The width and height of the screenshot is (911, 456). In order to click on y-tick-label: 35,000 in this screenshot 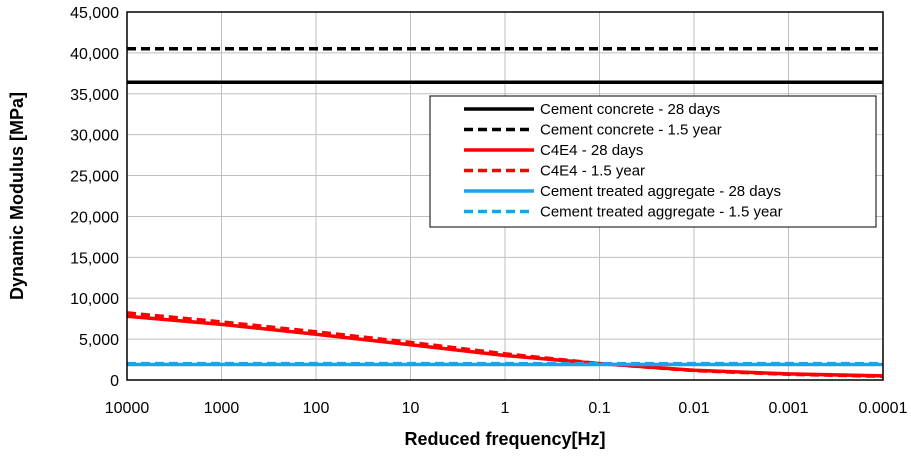, I will do `click(94, 95)`.